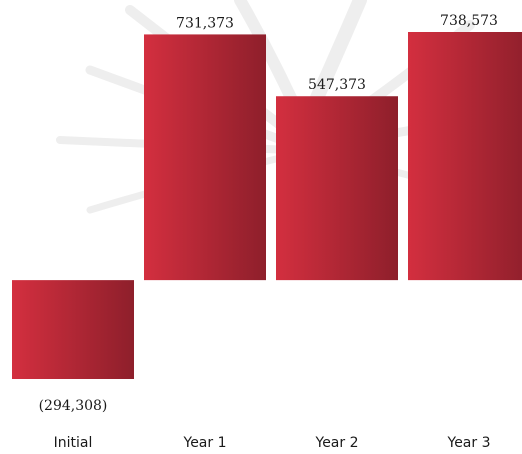 This screenshot has width=522, height=454. What do you see at coordinates (73, 443) in the screenshot?
I see `category-label-initial: Initial` at bounding box center [73, 443].